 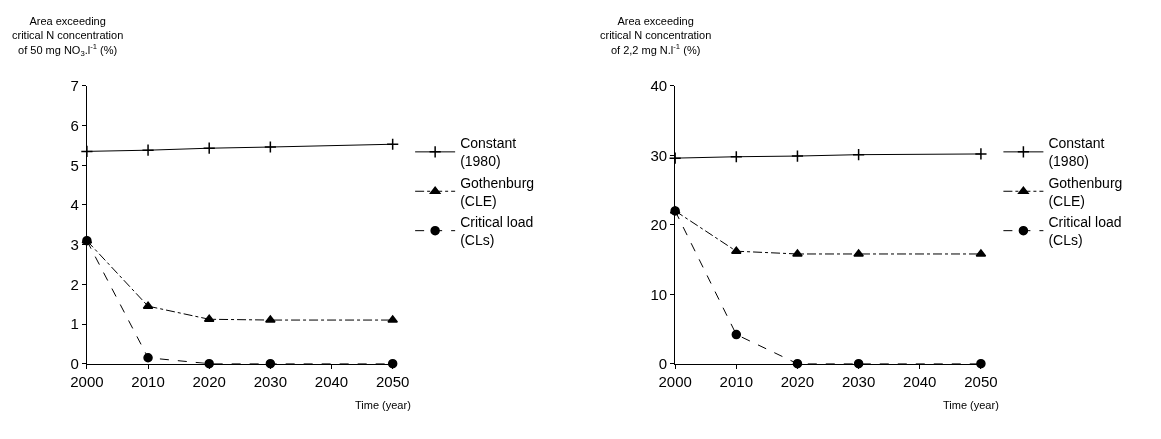 What do you see at coordinates (659, 294) in the screenshot?
I see `y-tick-label: 10` at bounding box center [659, 294].